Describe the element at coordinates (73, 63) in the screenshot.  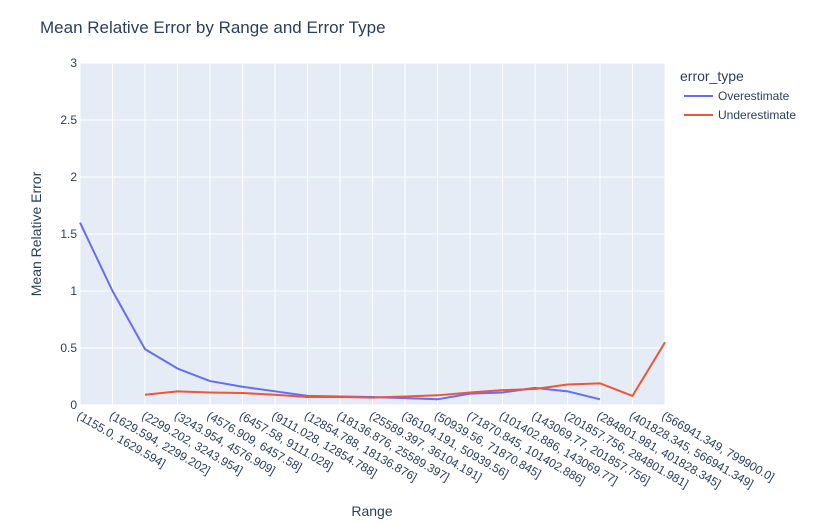
I see `y-tick-label: 3` at that location.